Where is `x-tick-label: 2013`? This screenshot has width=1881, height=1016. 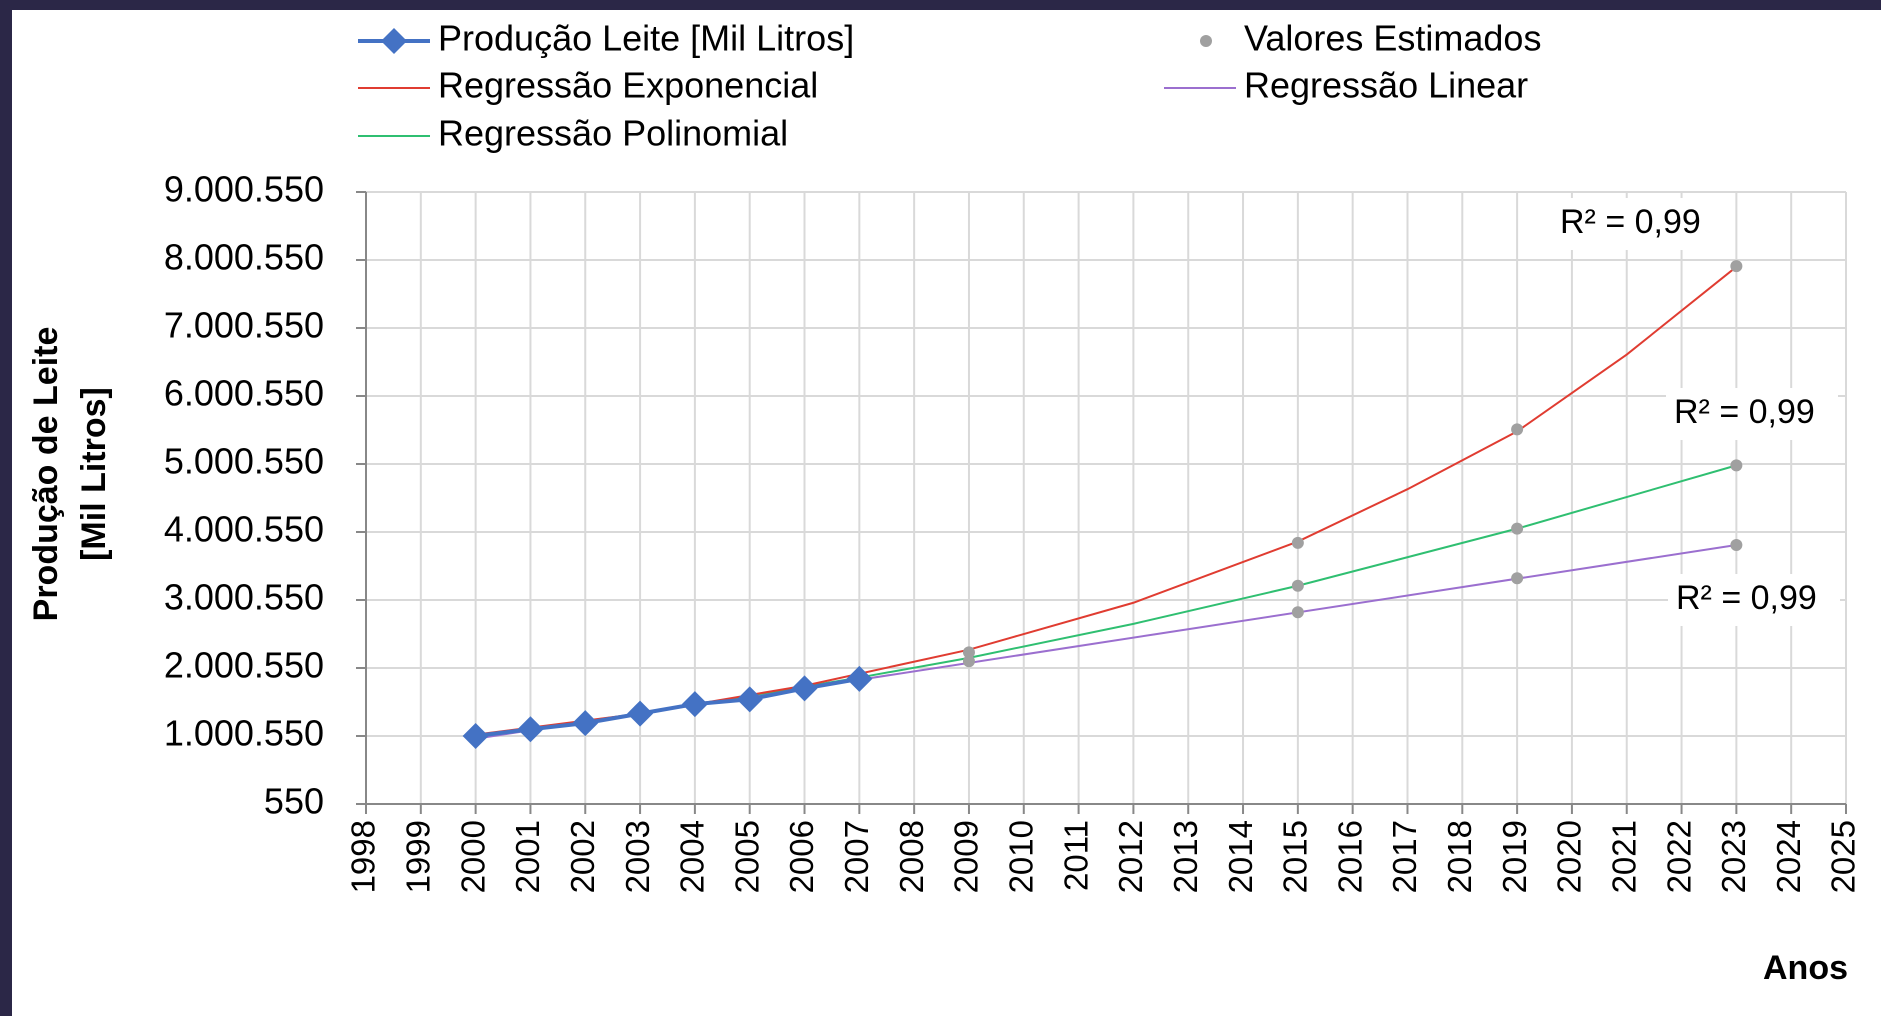
x-tick-label: 2013 is located at coordinates (1185, 856).